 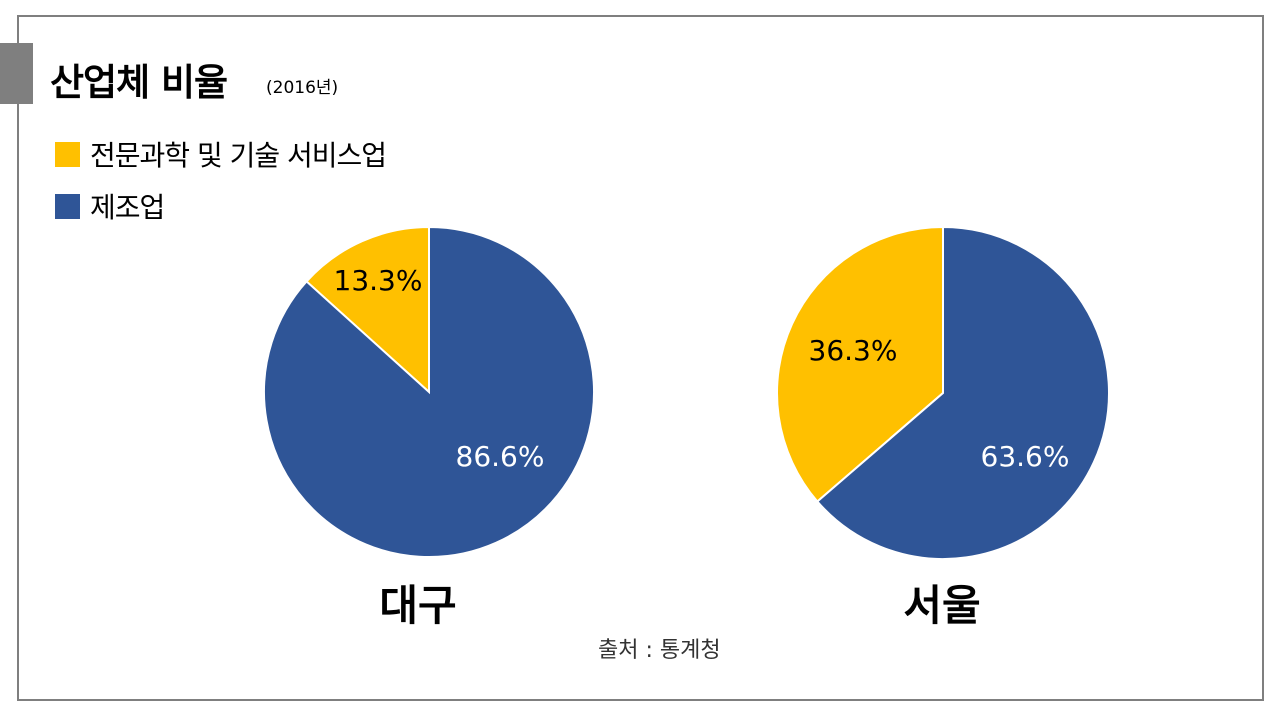 I want to click on legend-swatch-manufacturing, so click(x=67, y=206).